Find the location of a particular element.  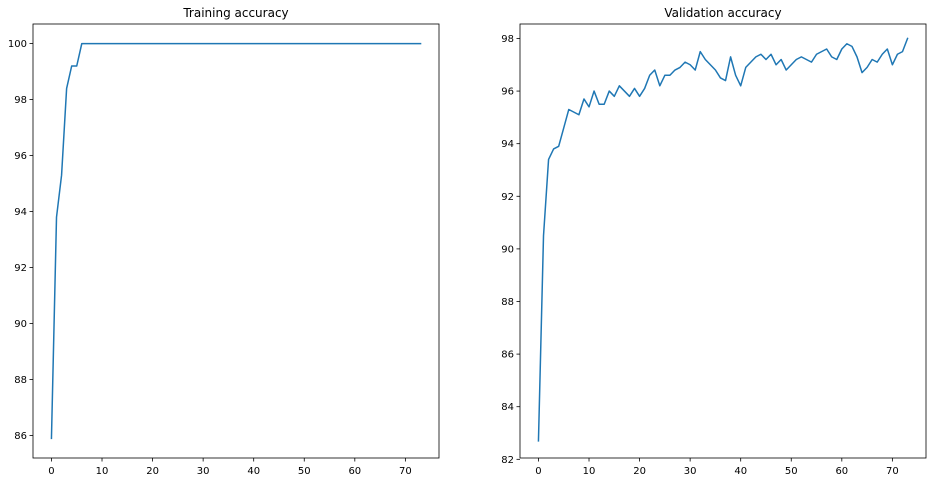

training-accuracy-y-tick-label: 92 is located at coordinates (20, 268).